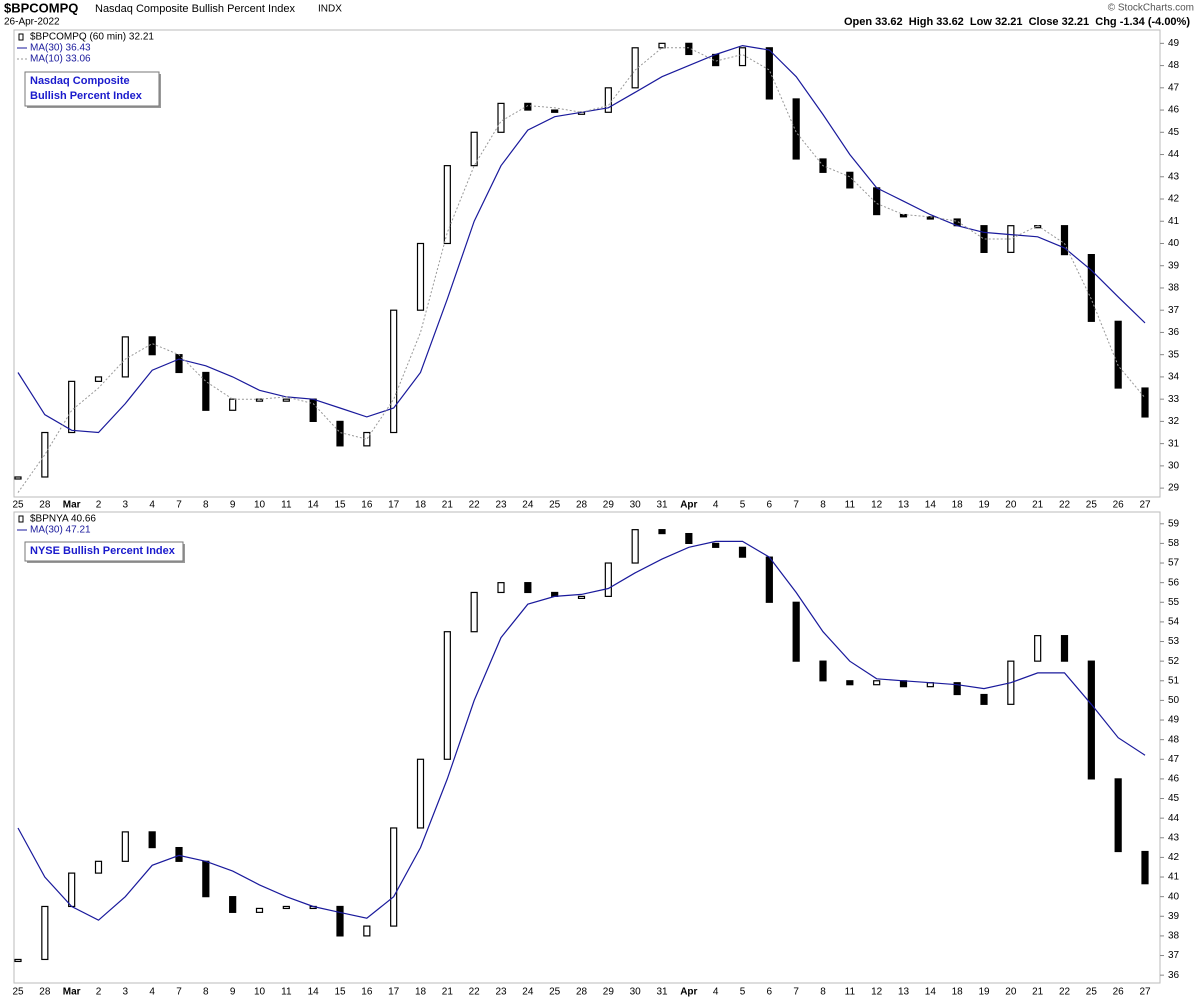 The width and height of the screenshot is (1200, 1000). I want to click on x-tick-label: 15, so click(340, 992).